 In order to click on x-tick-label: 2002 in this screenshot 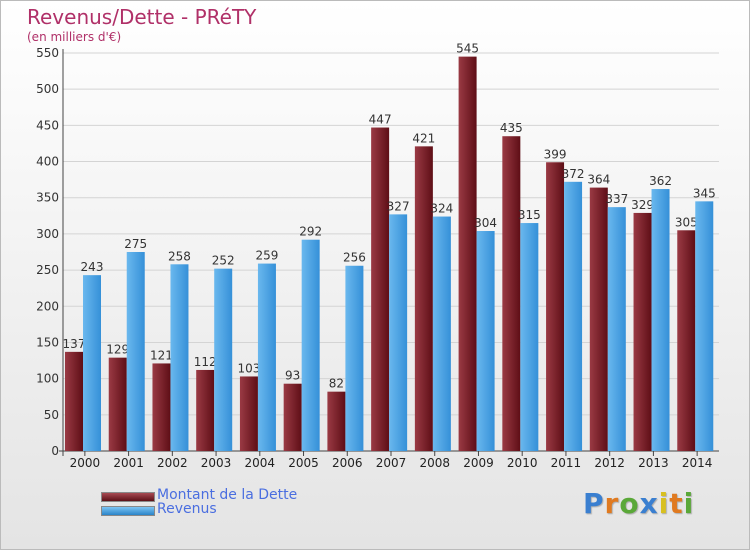, I will do `click(172, 463)`.